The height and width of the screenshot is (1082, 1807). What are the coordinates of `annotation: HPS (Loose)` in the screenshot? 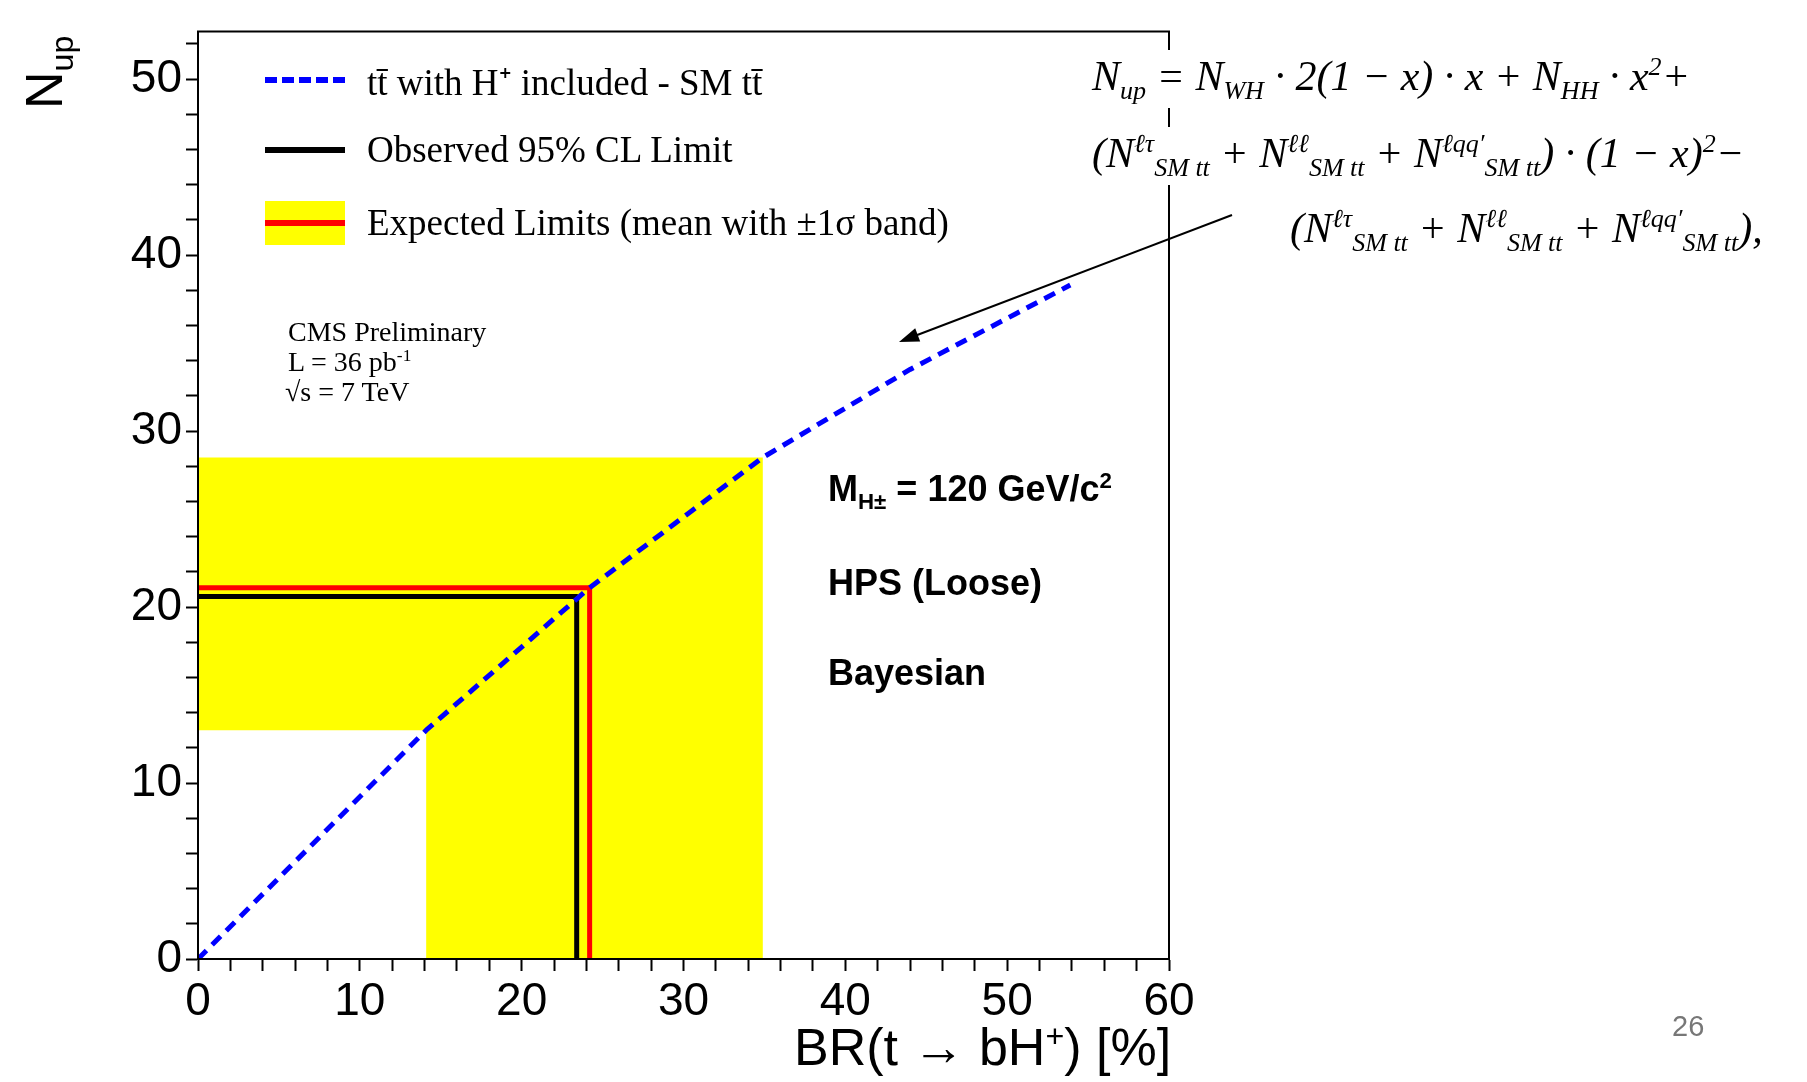 It's located at (935, 582).